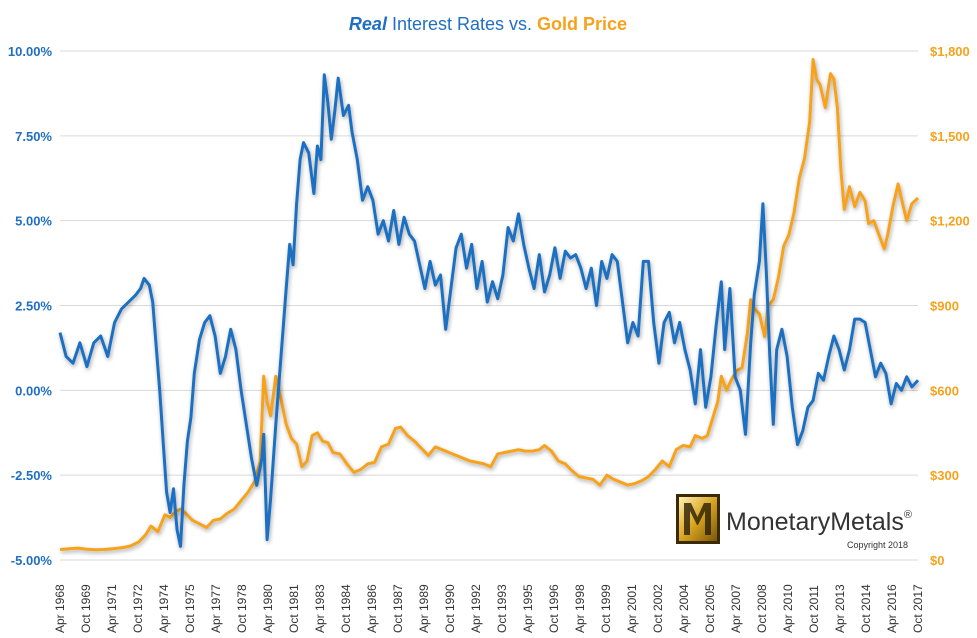  What do you see at coordinates (32, 475) in the screenshot?
I see `y-left-tick-label: -2.50%` at bounding box center [32, 475].